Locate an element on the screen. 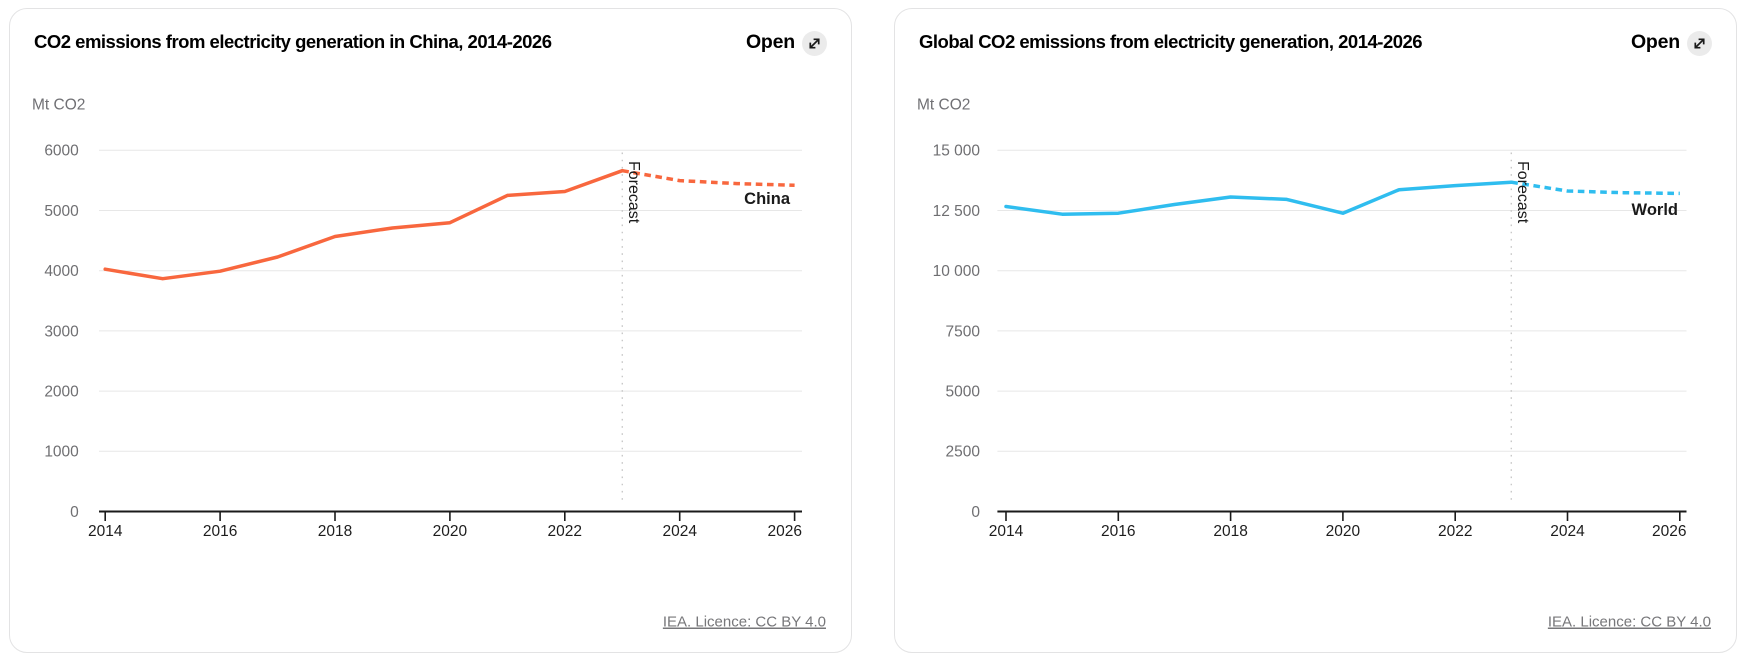  svg-text: 6000 is located at coordinates (61, 151).